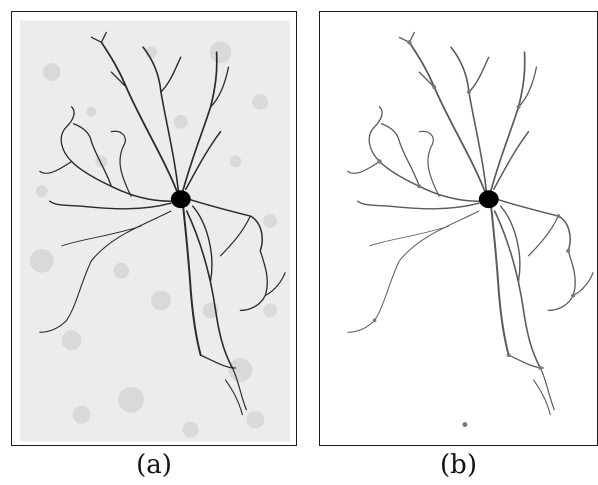 This screenshot has height=485, width=598. What do you see at coordinates (458, 465) in the screenshot?
I see `caption-panel-b: (b)` at bounding box center [458, 465].